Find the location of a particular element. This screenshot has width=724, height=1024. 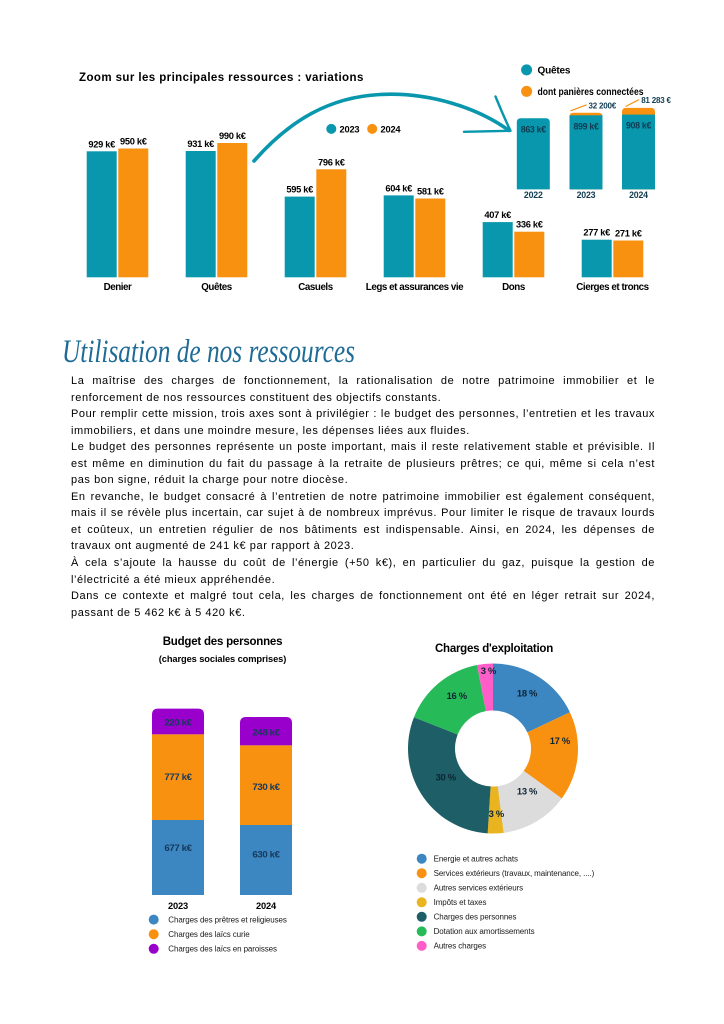

svg-text: 899 k€ is located at coordinates (586, 126).